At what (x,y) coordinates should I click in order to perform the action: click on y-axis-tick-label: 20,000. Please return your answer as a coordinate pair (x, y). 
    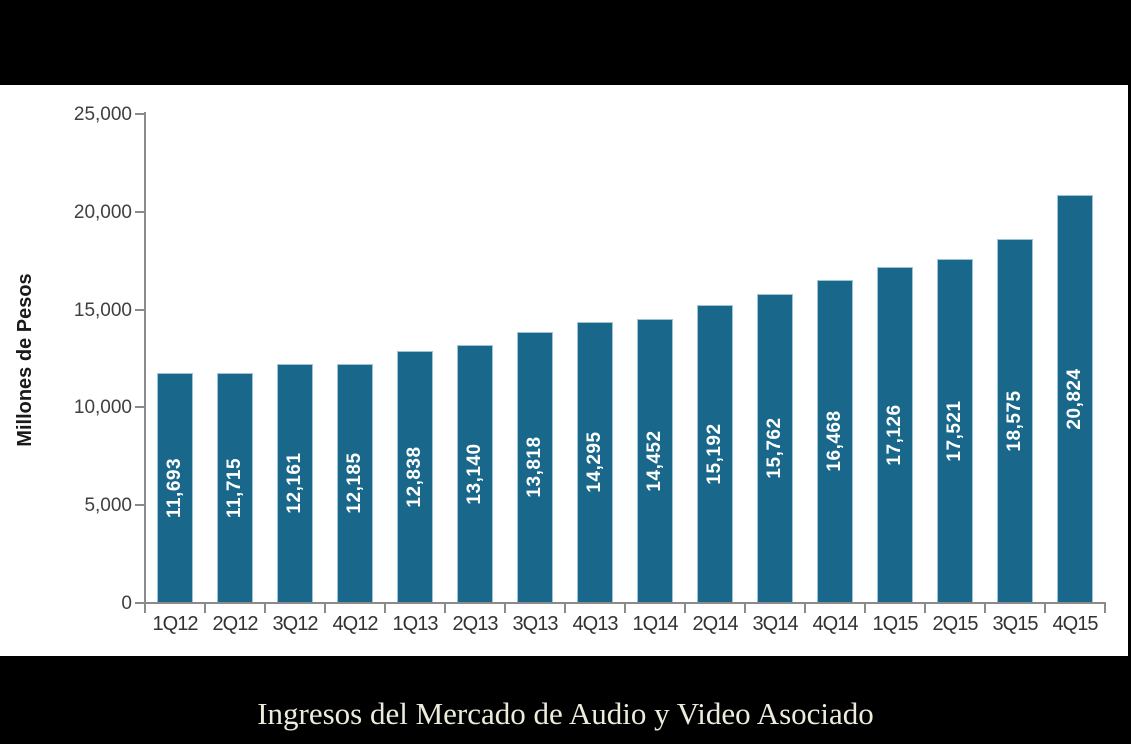
    Looking at the image, I should click on (102, 212).